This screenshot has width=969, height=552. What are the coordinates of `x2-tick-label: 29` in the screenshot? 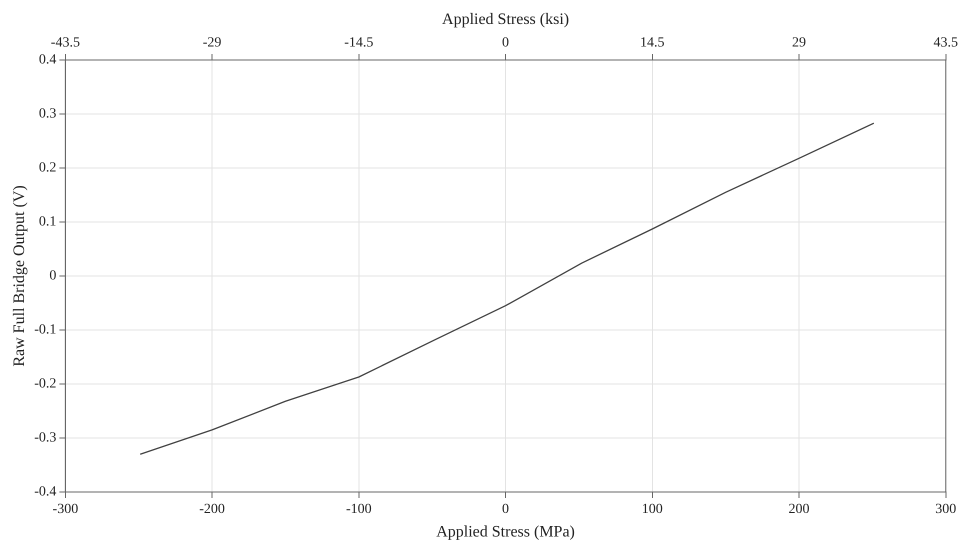 It's located at (799, 42).